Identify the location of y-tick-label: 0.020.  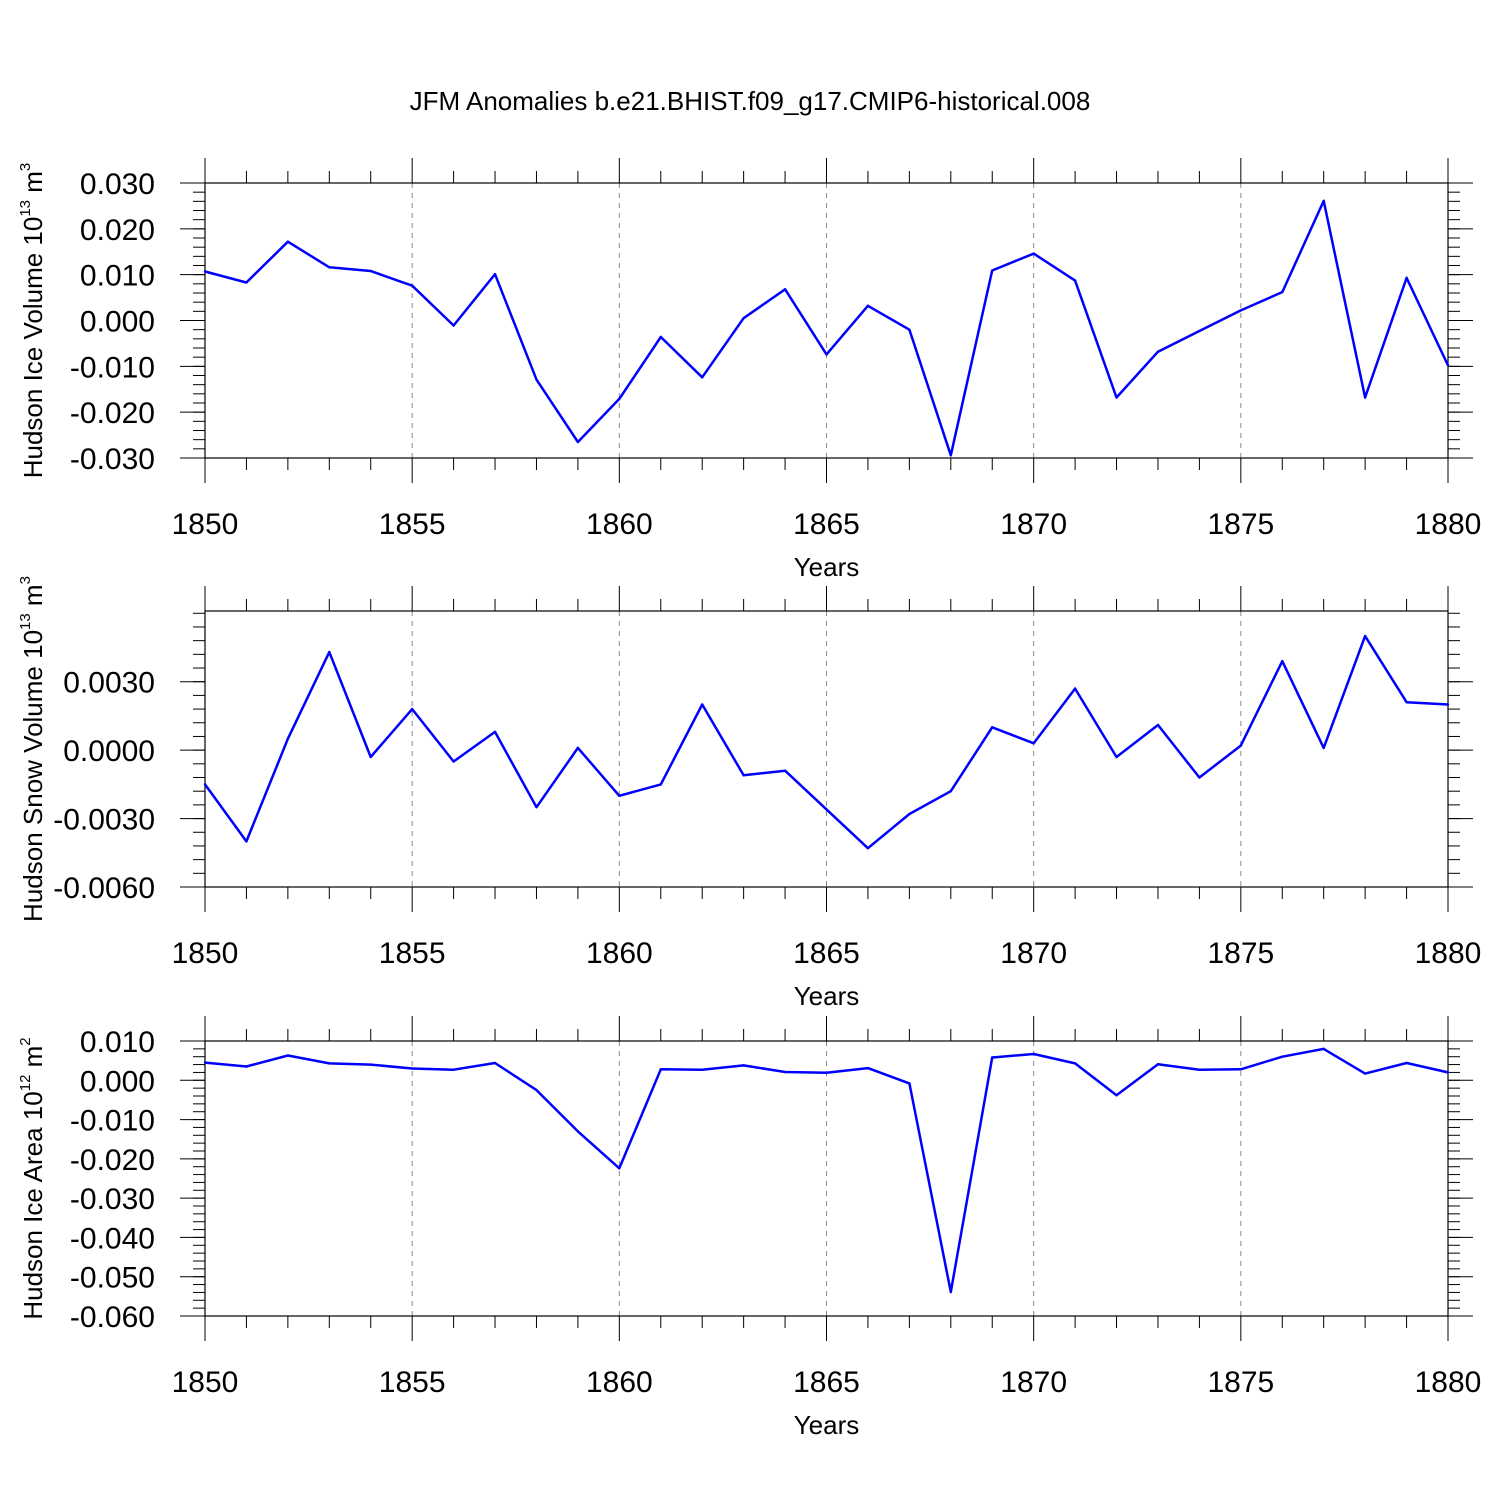
(117, 230).